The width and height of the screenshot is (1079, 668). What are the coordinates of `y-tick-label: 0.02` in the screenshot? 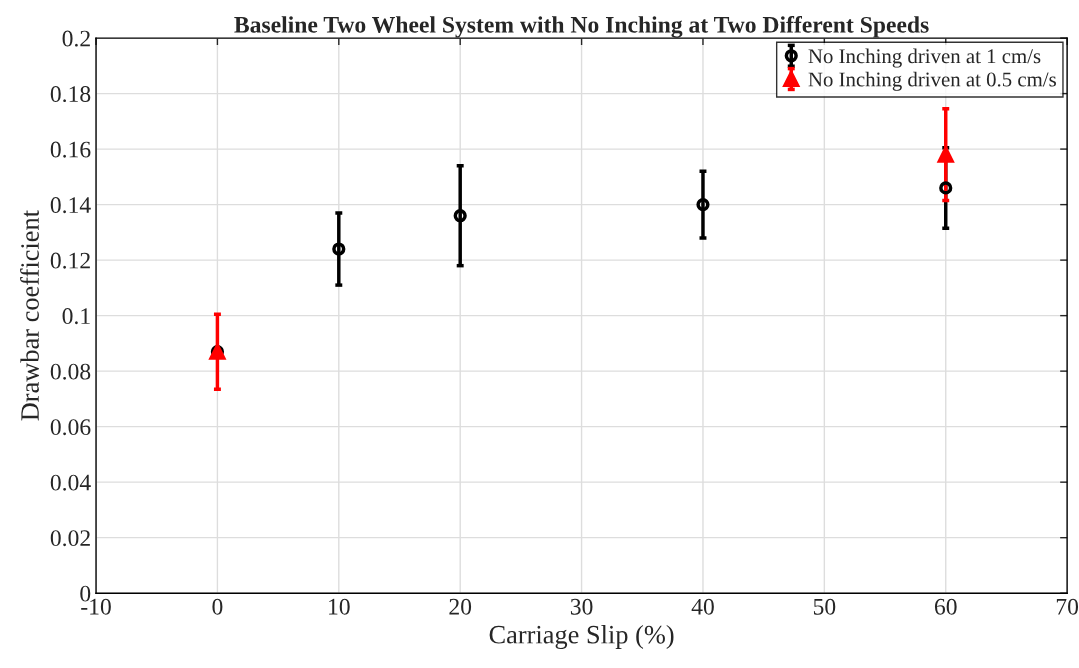 It's located at (70, 538).